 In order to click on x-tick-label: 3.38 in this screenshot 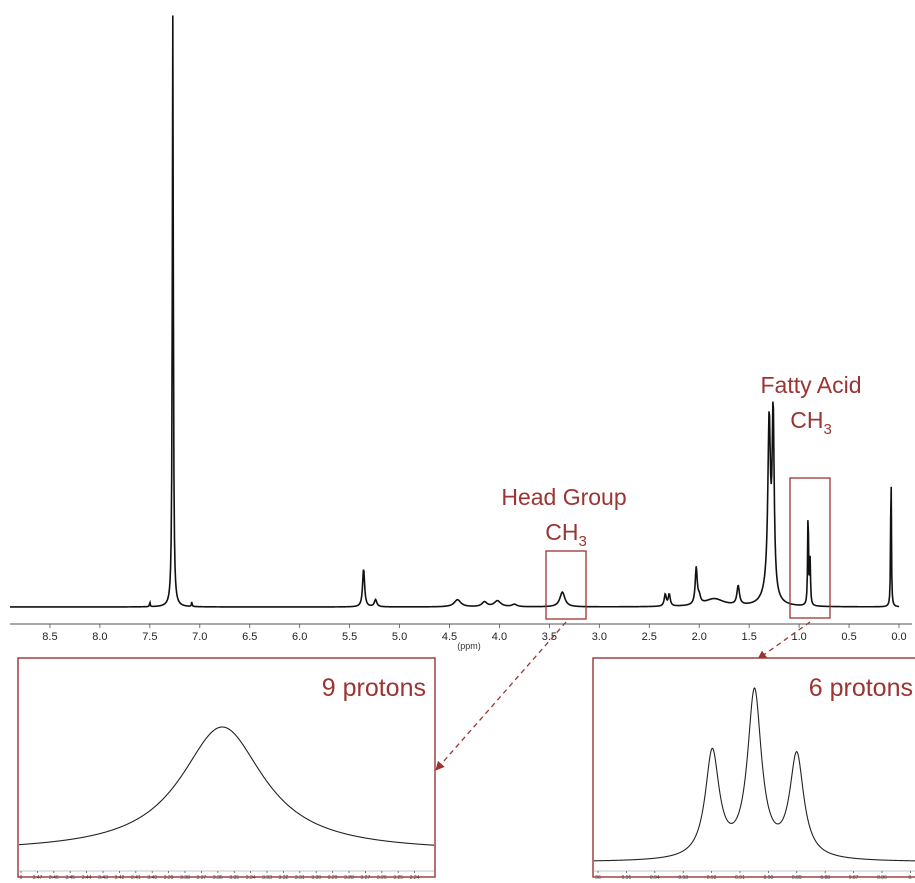, I will do `click(185, 878)`.